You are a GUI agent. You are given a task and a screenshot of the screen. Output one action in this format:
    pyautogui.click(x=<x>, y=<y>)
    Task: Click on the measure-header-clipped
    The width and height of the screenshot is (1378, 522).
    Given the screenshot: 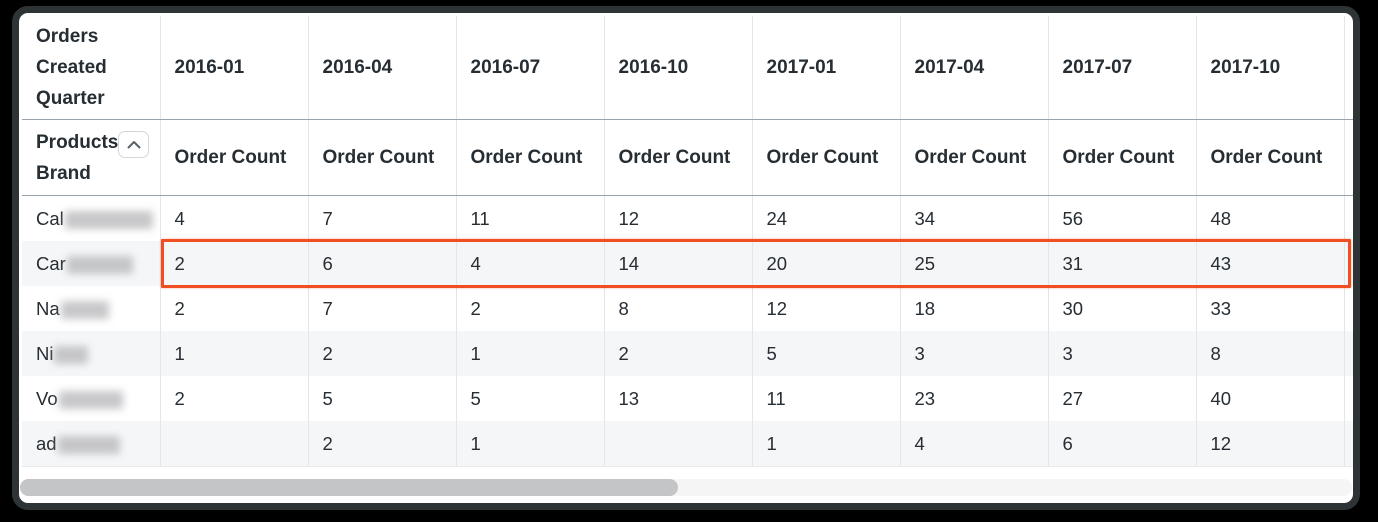 What is the action you would take?
    pyautogui.click(x=1348, y=157)
    